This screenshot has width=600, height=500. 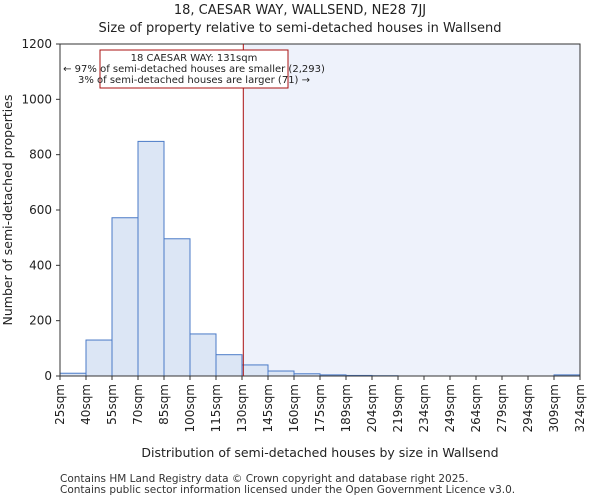 What do you see at coordinates (151, 258) in the screenshot?
I see `histogram-bar-70sqm` at bounding box center [151, 258].